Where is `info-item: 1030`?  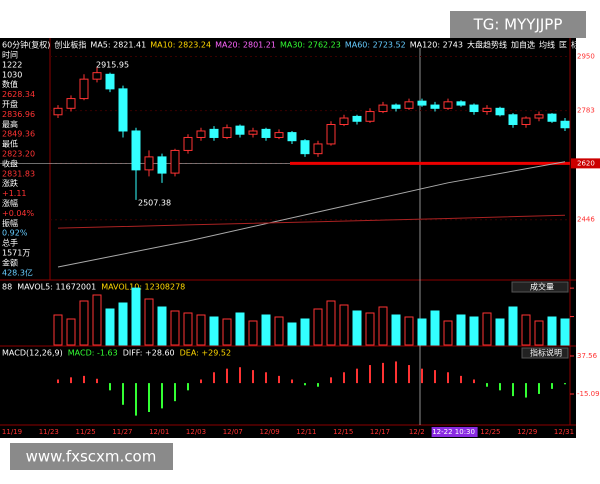
info-item: 1030 is located at coordinates (12, 74).